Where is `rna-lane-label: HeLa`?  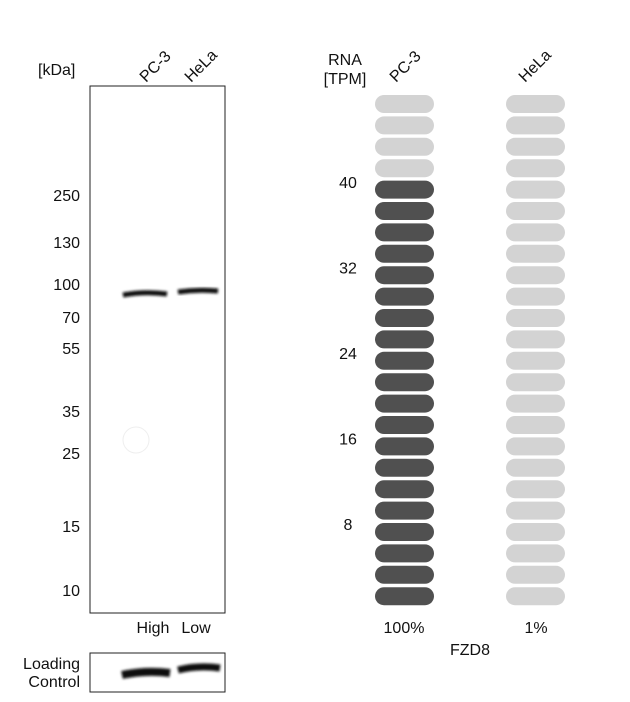
rna-lane-label: HeLa is located at coordinates (535, 66).